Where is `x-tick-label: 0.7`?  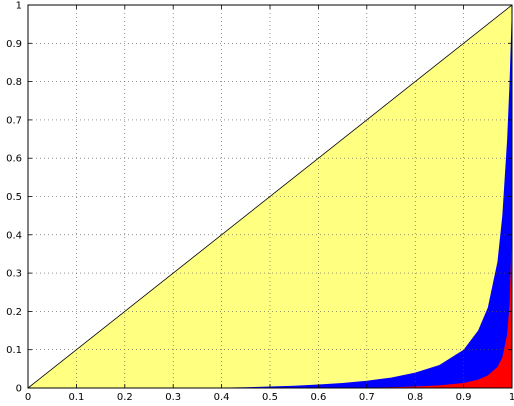 x-tick-label: 0.7 is located at coordinates (367, 397).